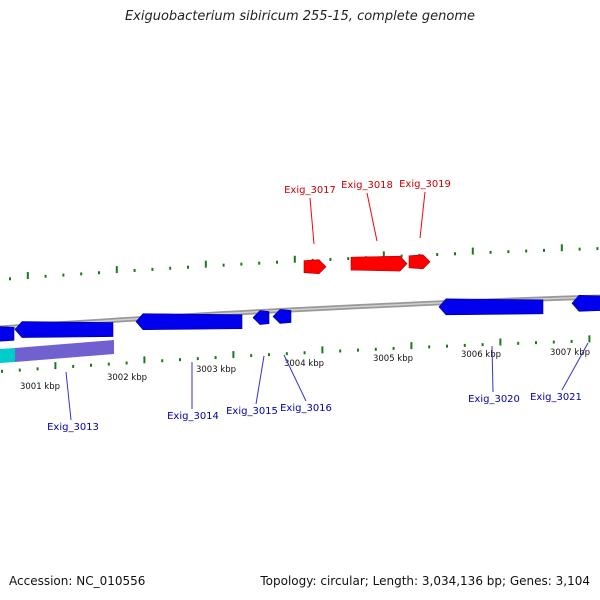 The image size is (600, 600). I want to click on forward-gene-label: Exig_3019, so click(425, 184).